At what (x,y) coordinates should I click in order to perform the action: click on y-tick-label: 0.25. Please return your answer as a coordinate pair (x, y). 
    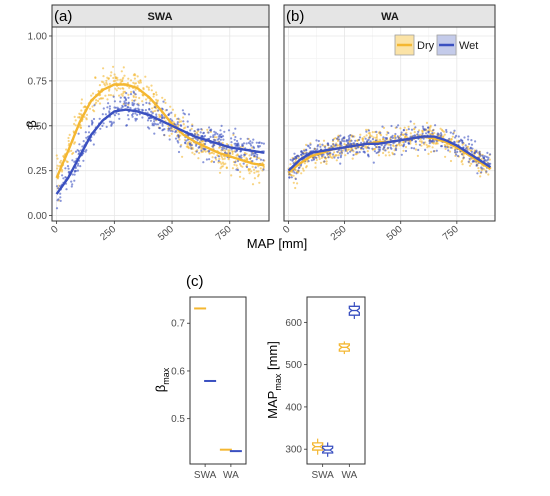
    Looking at the image, I should click on (38, 171).